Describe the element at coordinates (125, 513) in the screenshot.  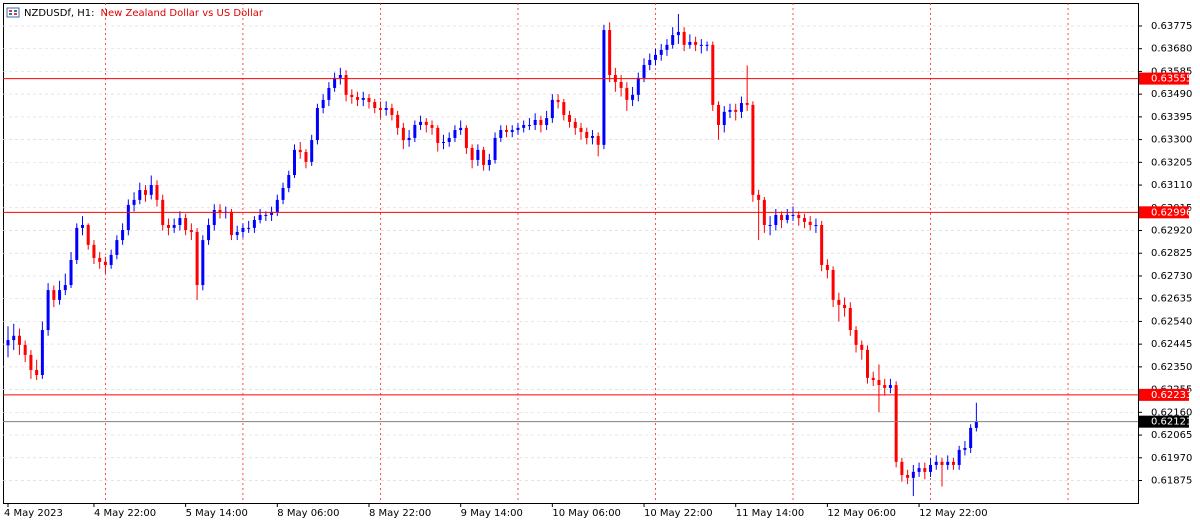
I see `x-tick-label: 4 May 22:00` at that location.